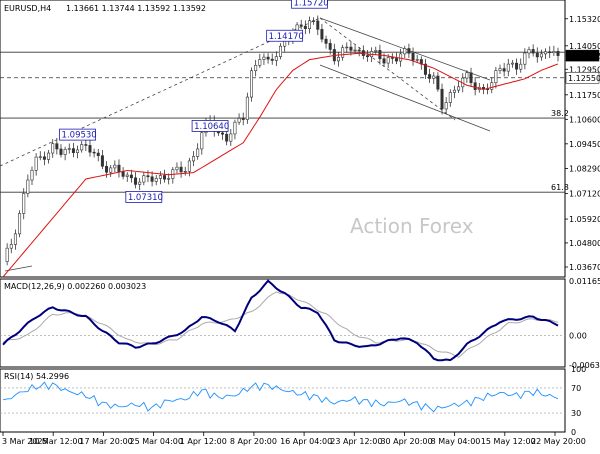  I want to click on price-annotation-label-3: 1.10640, so click(211, 127).